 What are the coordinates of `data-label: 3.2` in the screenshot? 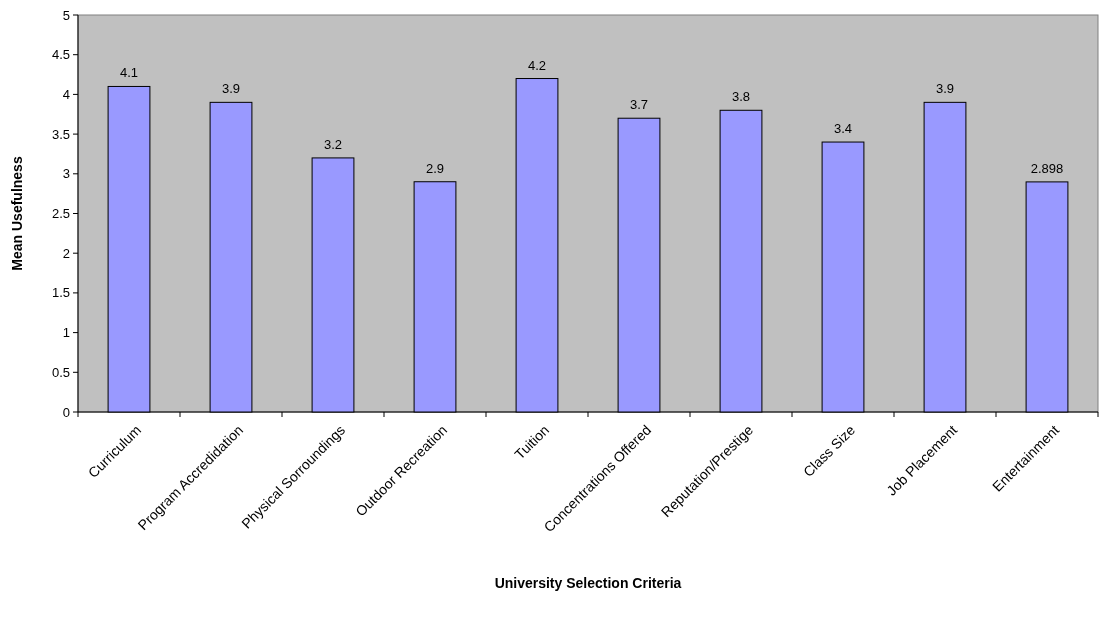 It's located at (333, 144).